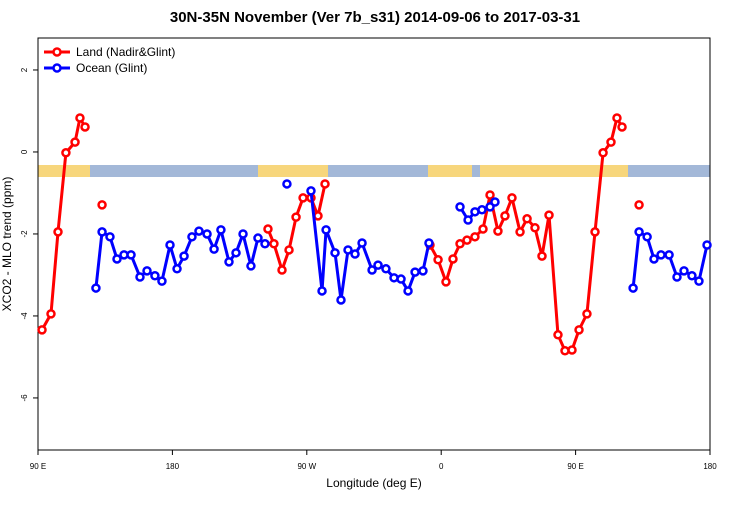  Describe the element at coordinates (24, 69) in the screenshot. I see `y-tick-label: 2` at that location.